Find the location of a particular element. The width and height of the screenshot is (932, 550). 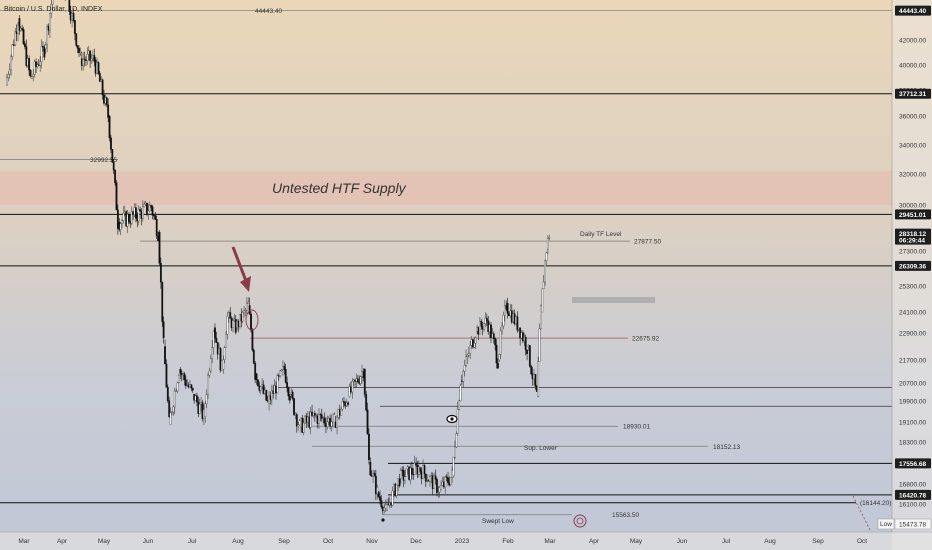

level-44443-label: 44443.40 is located at coordinates (268, 11).